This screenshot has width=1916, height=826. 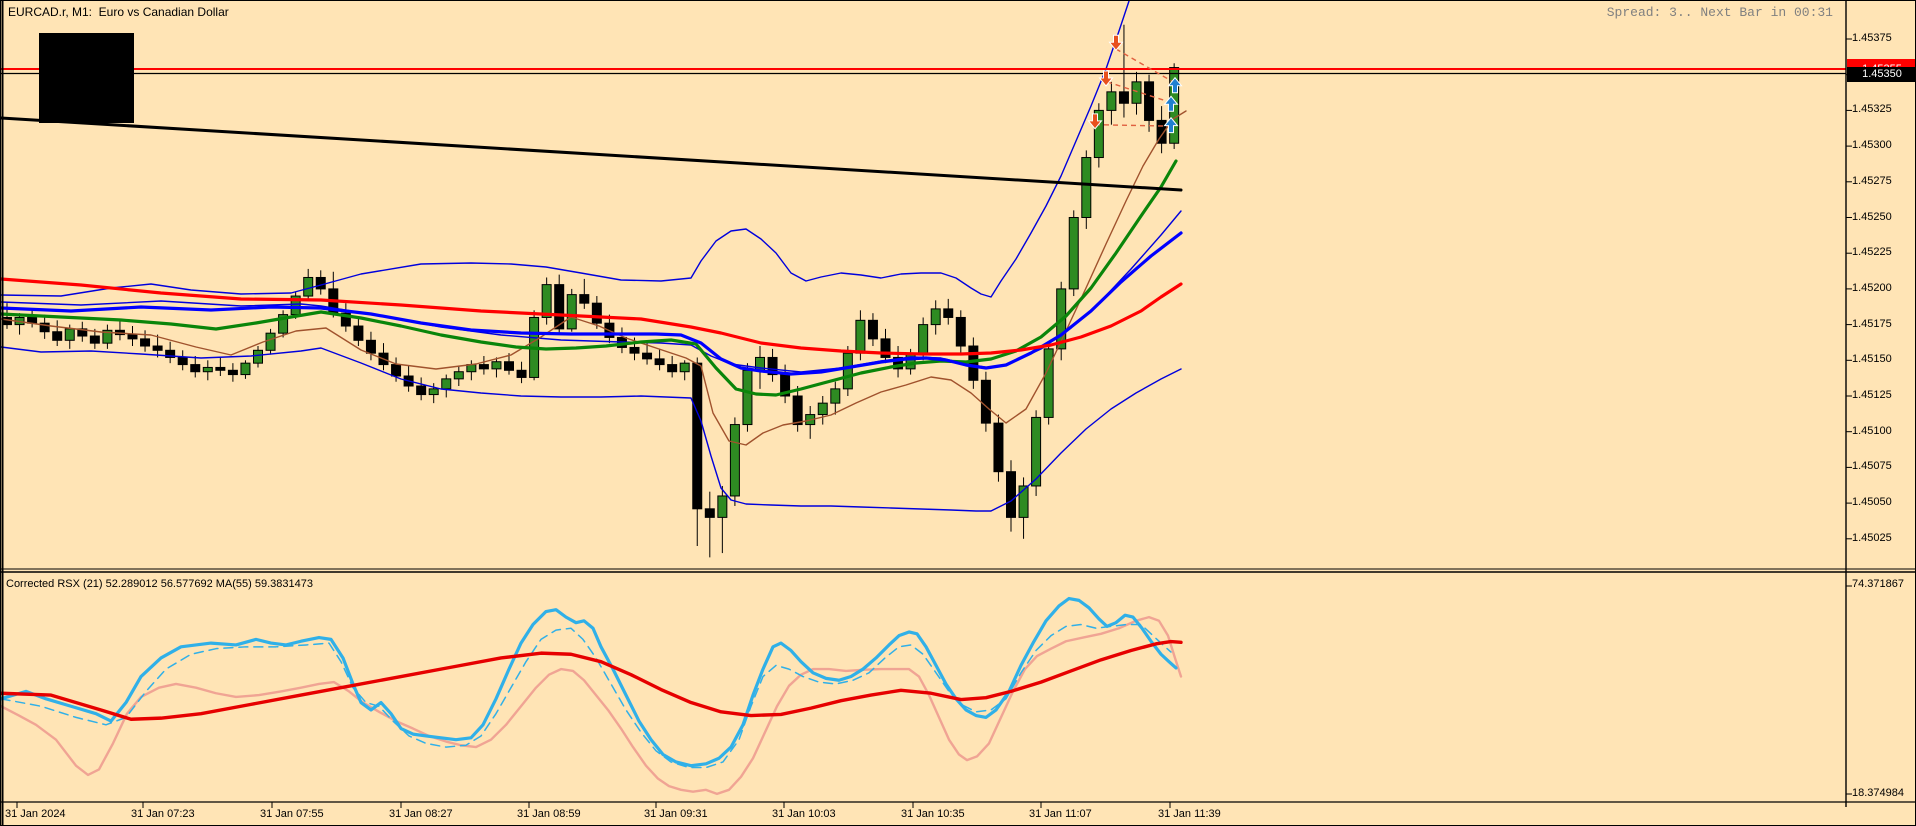 I want to click on time-axis-label: 31 Jan 11:07, so click(x=1060, y=814).